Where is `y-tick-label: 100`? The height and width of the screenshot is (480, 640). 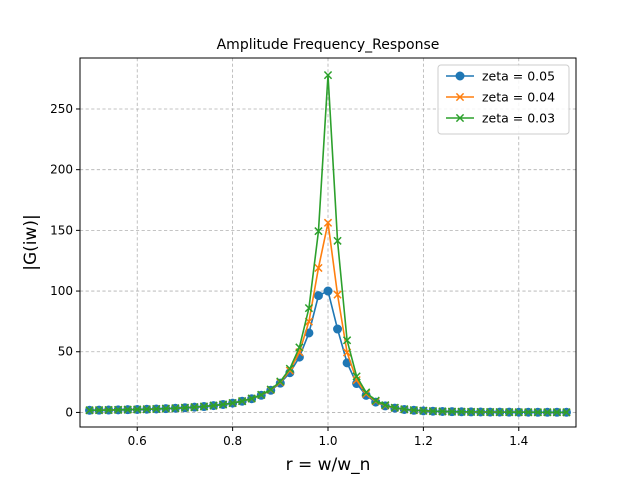 y-tick-label: 100 is located at coordinates (61, 291).